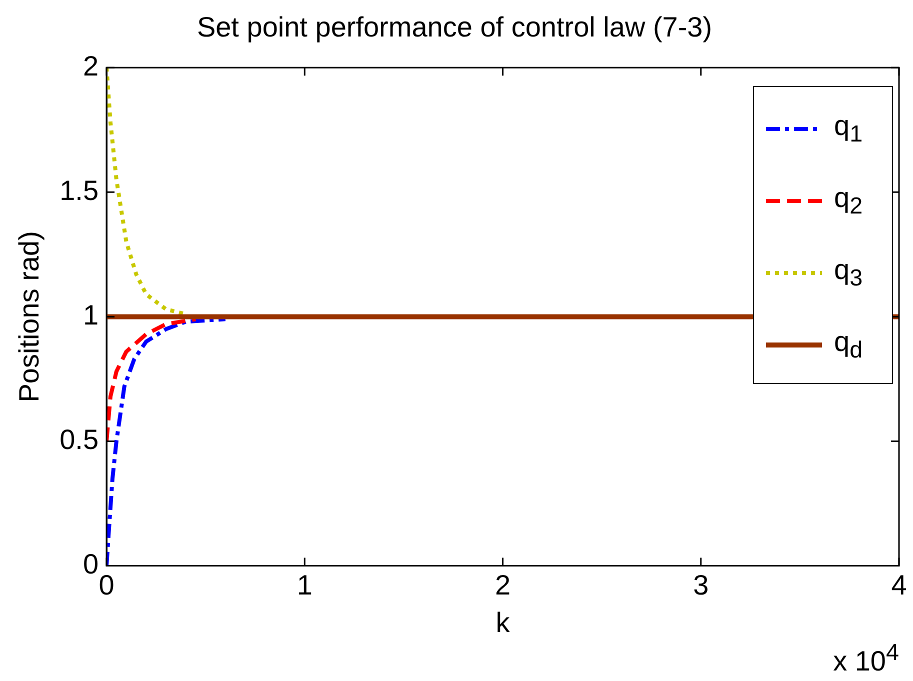  I want to click on y-tick-label: 1, so click(90, 314).